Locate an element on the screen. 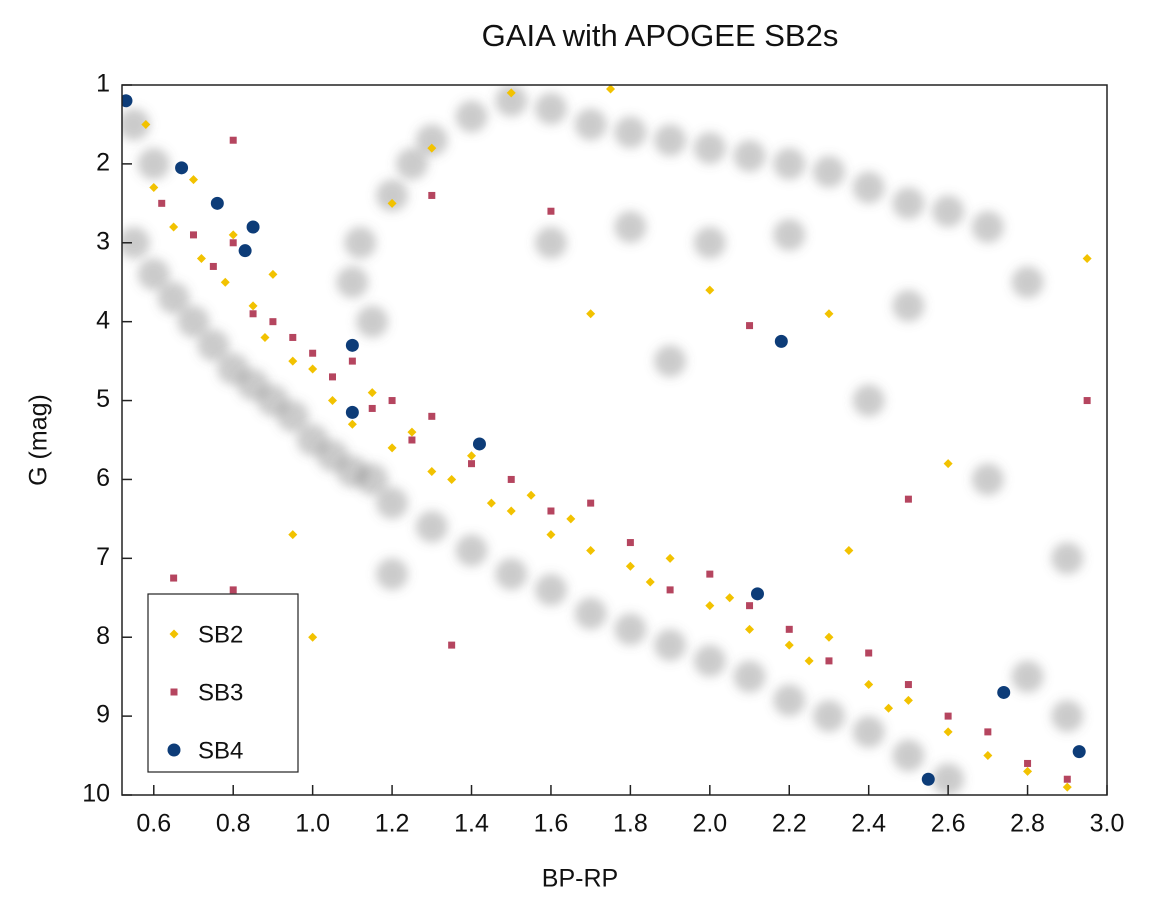 Image resolution: width=1163 pixels, height=916 pixels. legend-marker is located at coordinates (174, 692).